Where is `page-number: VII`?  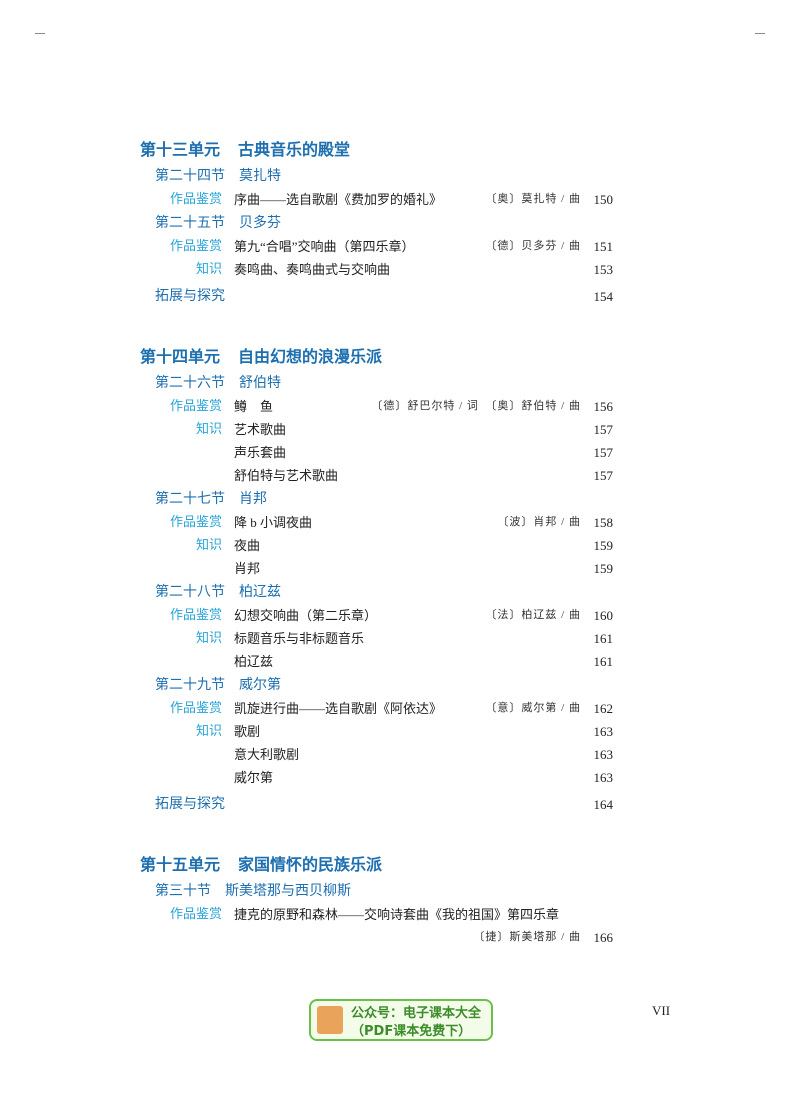
page-number: VII is located at coordinates (661, 1010).